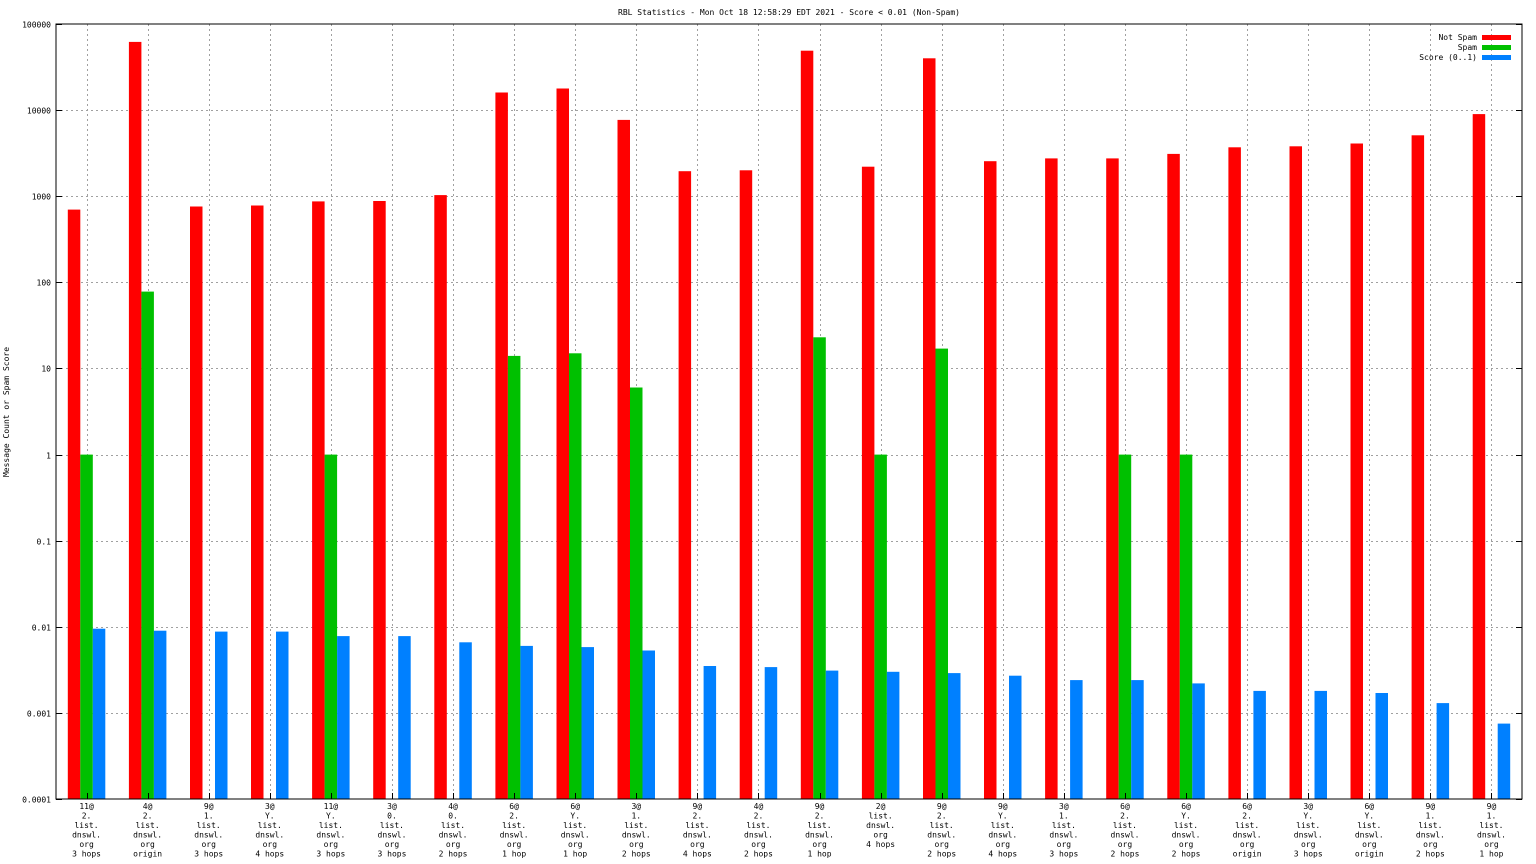 This screenshot has width=1536, height=864. Describe the element at coordinates (6, 412) in the screenshot. I see `y-axis-label: Message Count or Spam Score` at that location.